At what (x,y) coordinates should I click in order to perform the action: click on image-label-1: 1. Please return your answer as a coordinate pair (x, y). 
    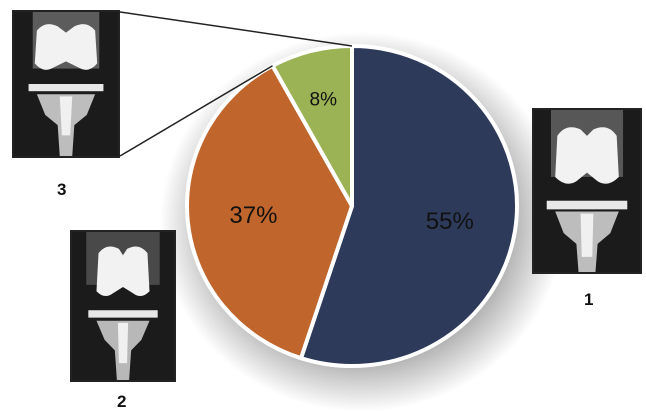
    Looking at the image, I should click on (589, 299).